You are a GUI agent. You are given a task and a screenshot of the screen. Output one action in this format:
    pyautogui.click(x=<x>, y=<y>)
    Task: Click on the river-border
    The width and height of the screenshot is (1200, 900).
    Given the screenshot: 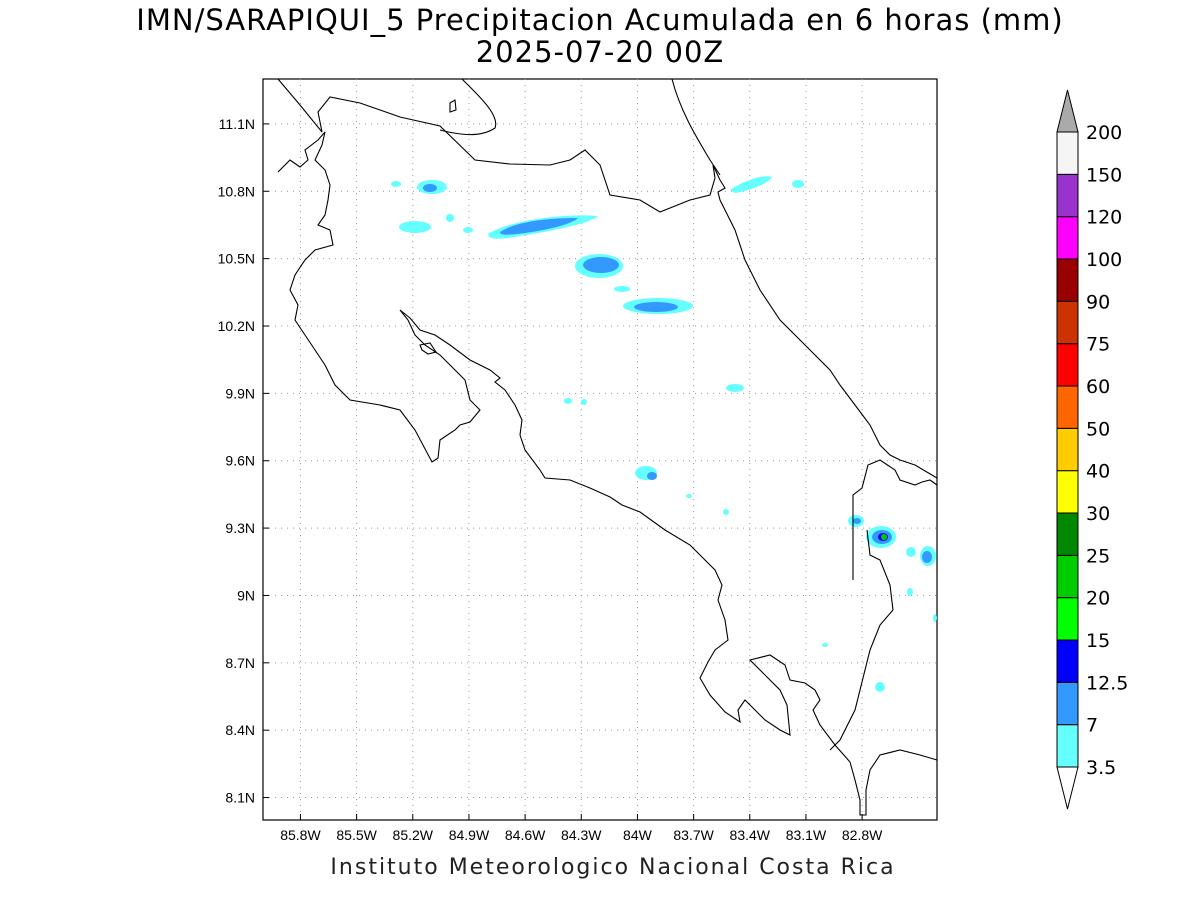 What is the action you would take?
    pyautogui.click(x=696, y=127)
    